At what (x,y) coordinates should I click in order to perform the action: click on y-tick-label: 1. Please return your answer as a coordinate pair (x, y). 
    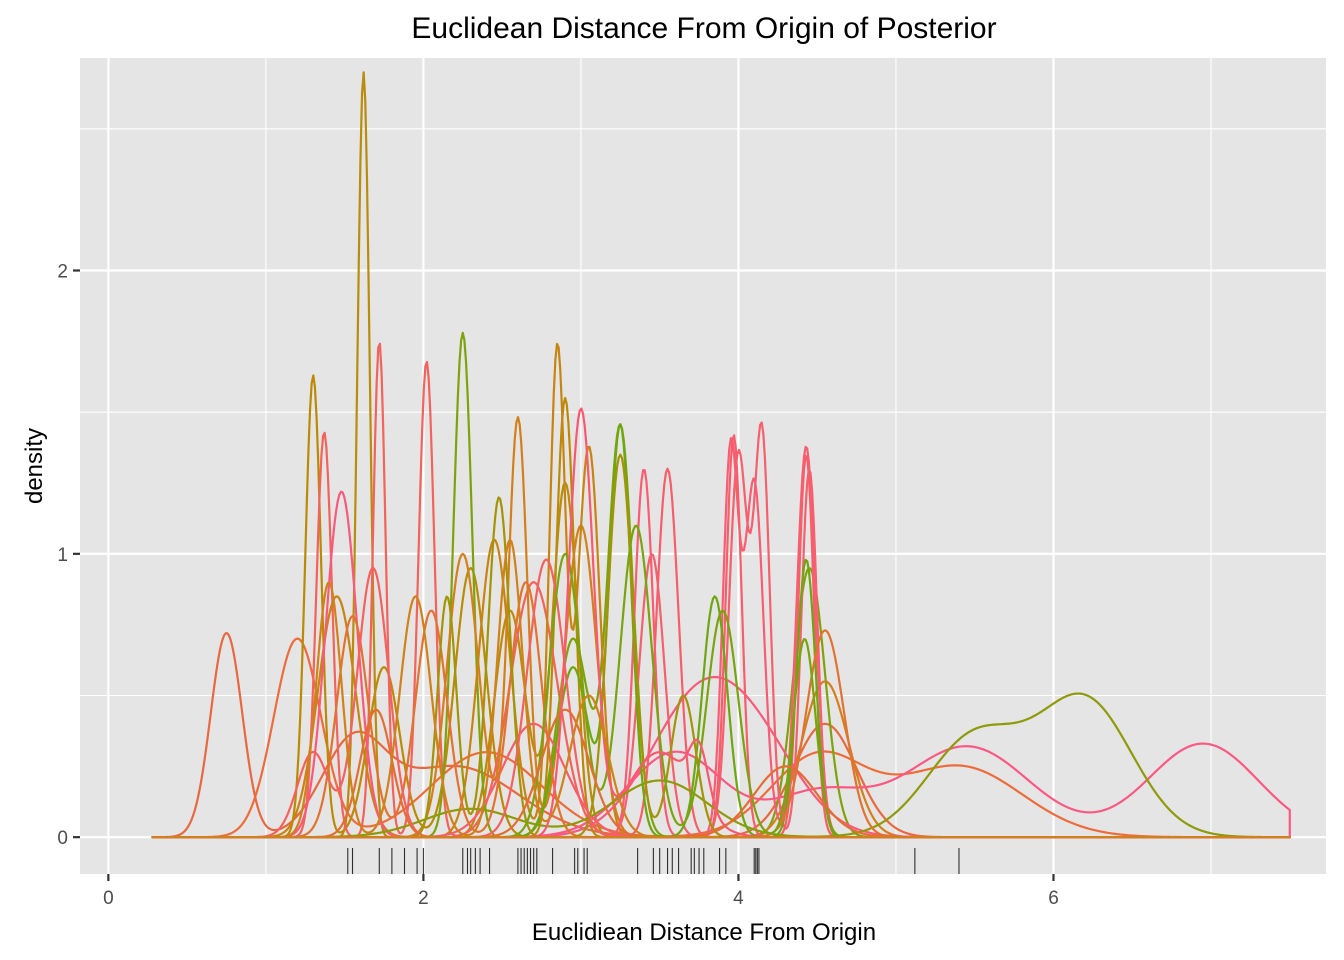
    Looking at the image, I should click on (62, 555).